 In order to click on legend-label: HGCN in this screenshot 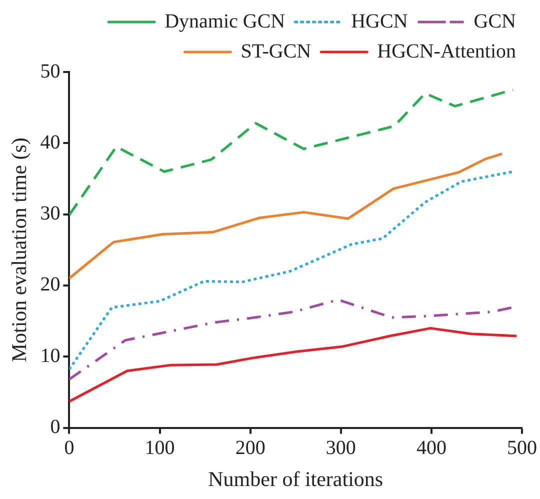, I will do `click(379, 21)`.